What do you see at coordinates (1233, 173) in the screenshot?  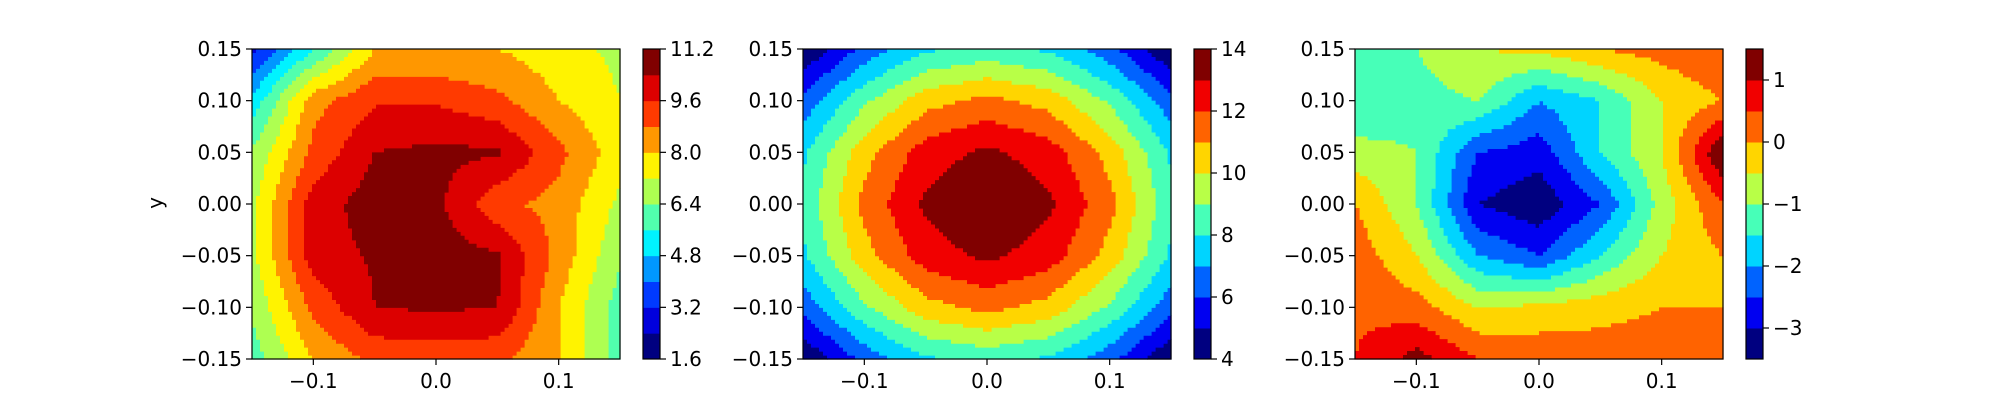 I see `colorbar-tick-label: 10` at bounding box center [1233, 173].